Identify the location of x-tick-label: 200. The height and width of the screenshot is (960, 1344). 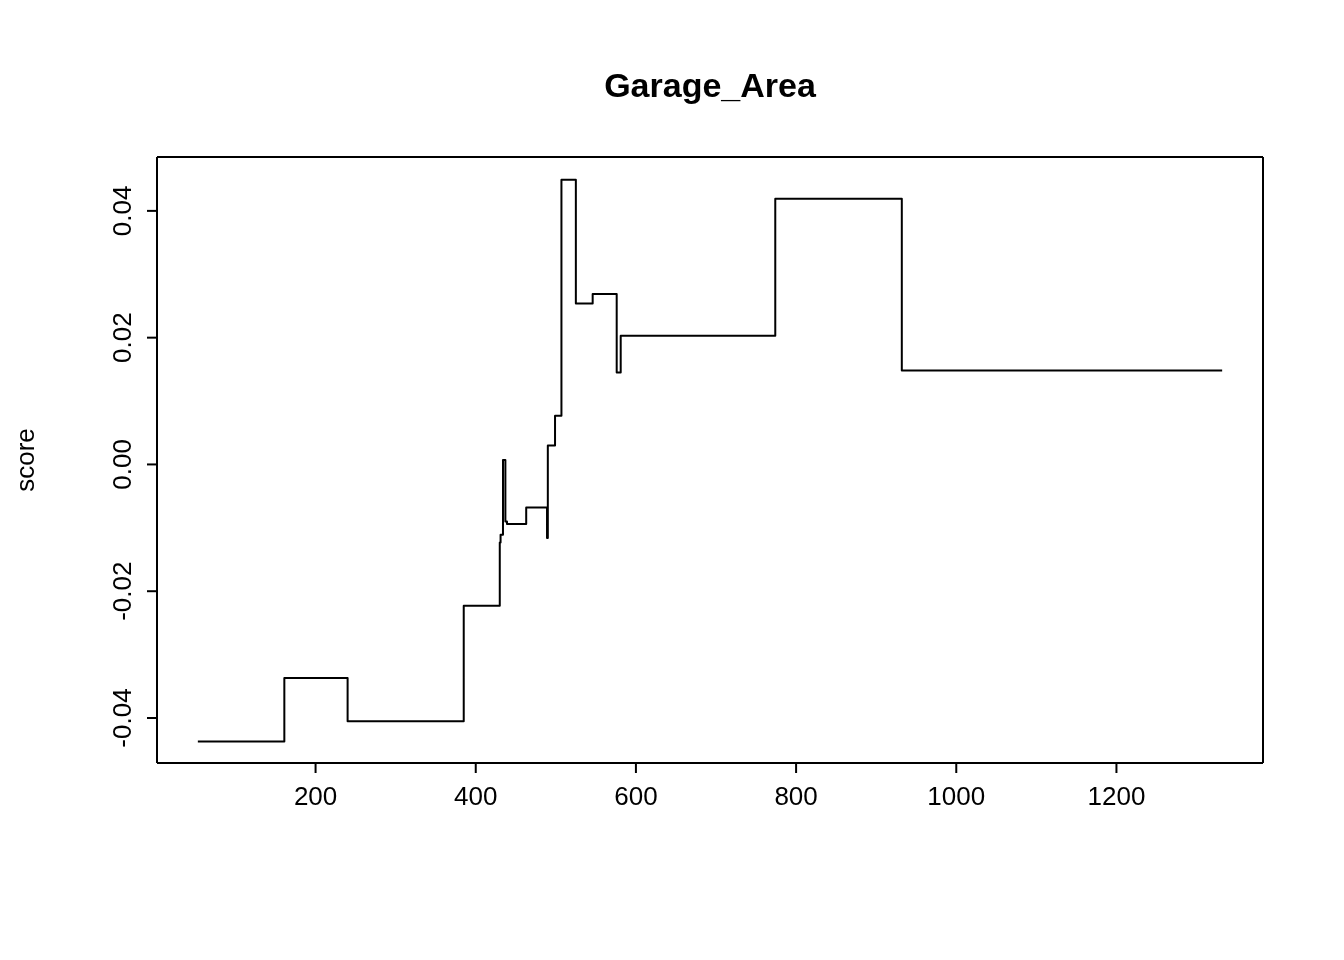
(315, 796).